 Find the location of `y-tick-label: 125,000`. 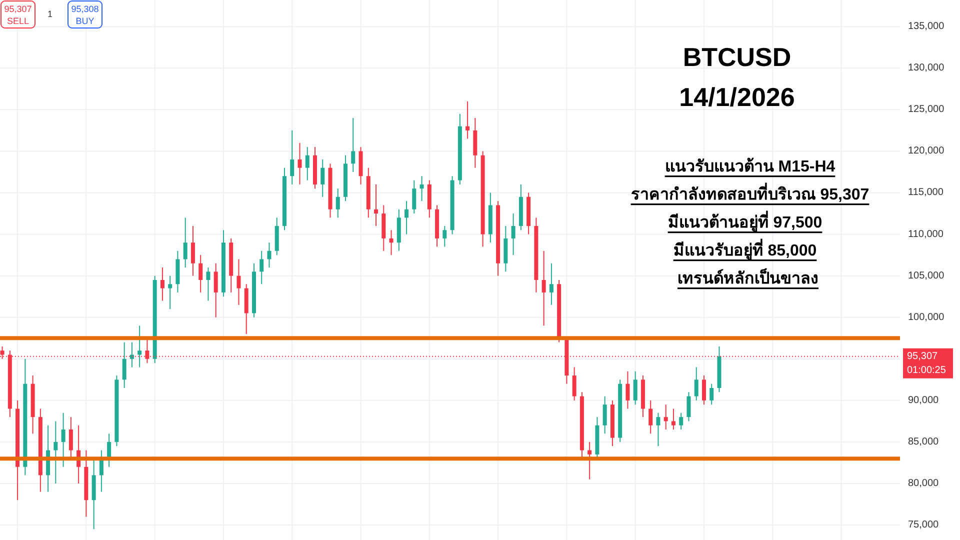

y-tick-label: 125,000 is located at coordinates (926, 110).